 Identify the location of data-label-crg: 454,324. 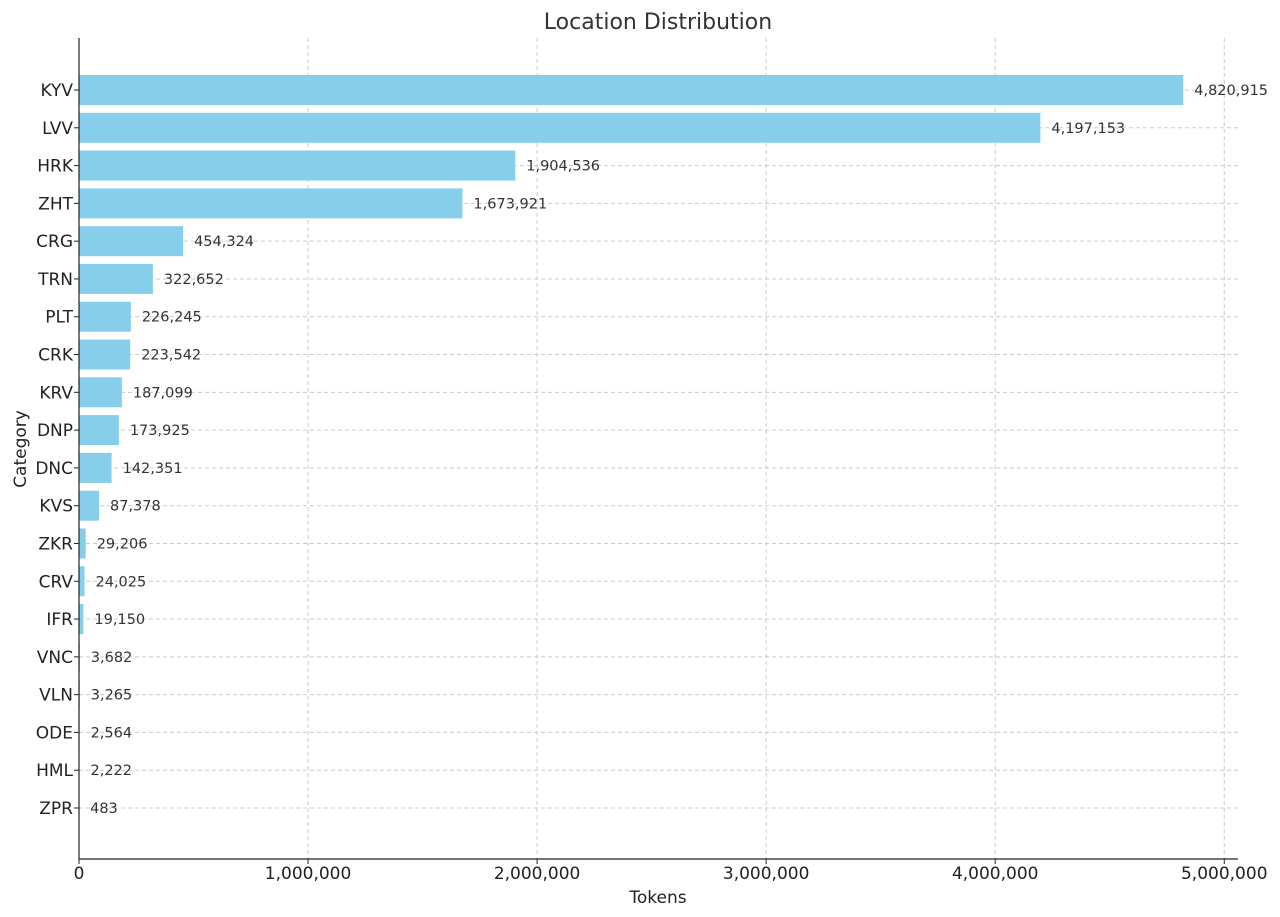
(224, 242).